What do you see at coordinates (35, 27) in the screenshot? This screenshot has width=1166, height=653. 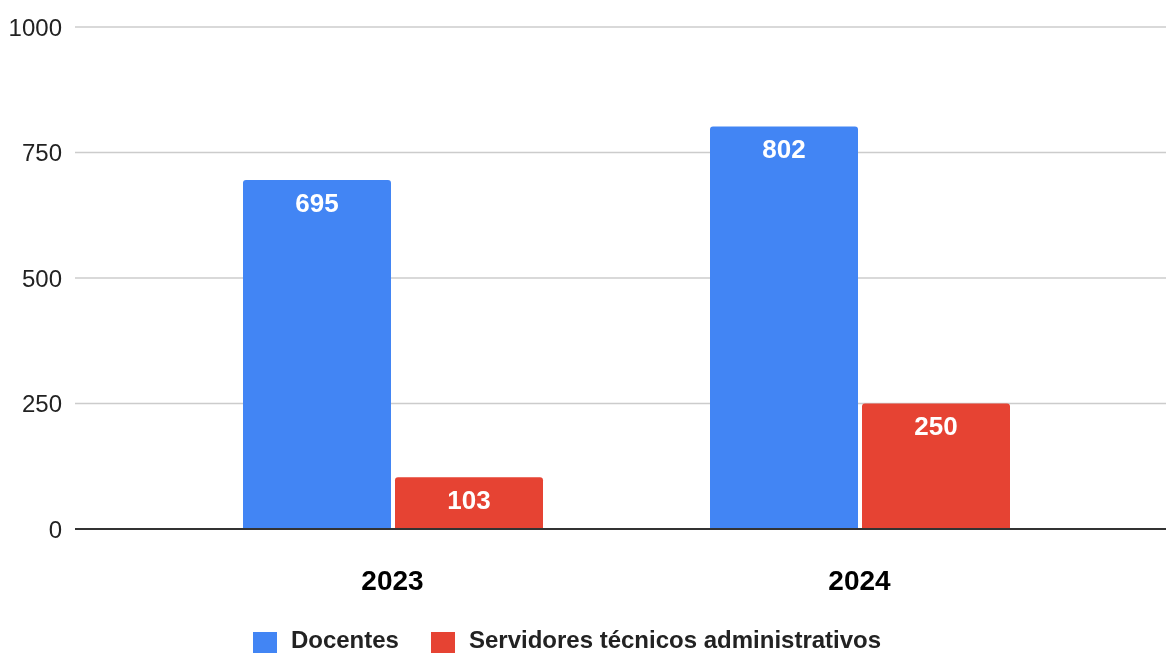 I see `y-tick-label: 1000` at bounding box center [35, 27].